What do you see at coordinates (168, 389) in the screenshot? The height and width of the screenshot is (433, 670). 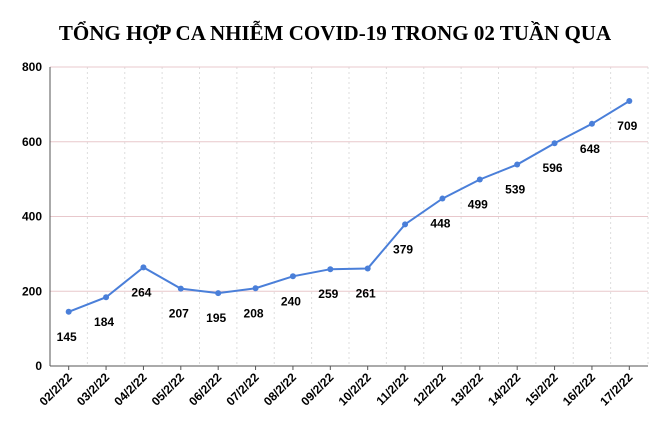 I see `x-tick-label: 05/2/22` at bounding box center [168, 389].